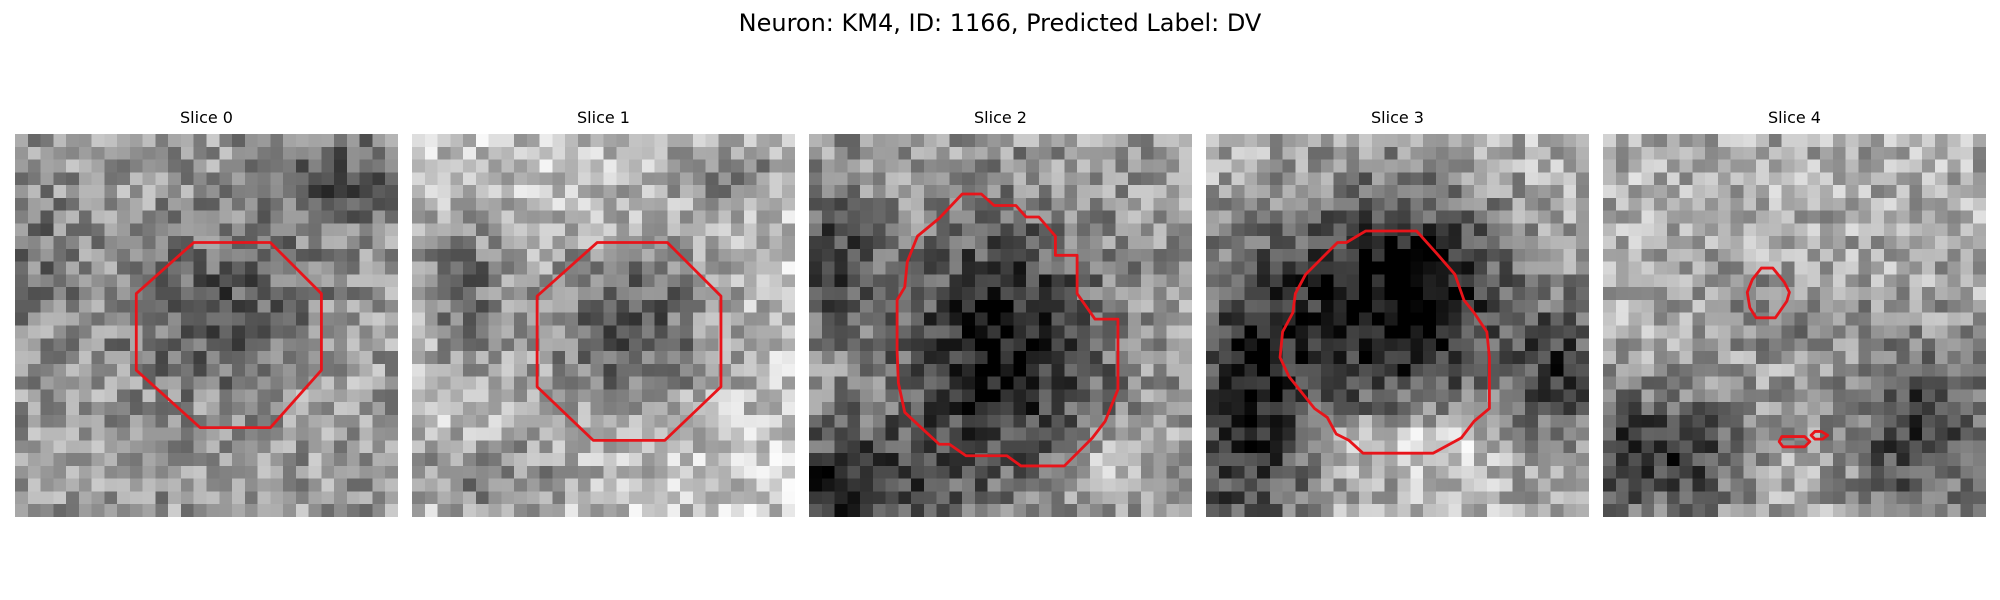  What do you see at coordinates (603, 117) in the screenshot?
I see `slice-title-1: Slice 1` at bounding box center [603, 117].